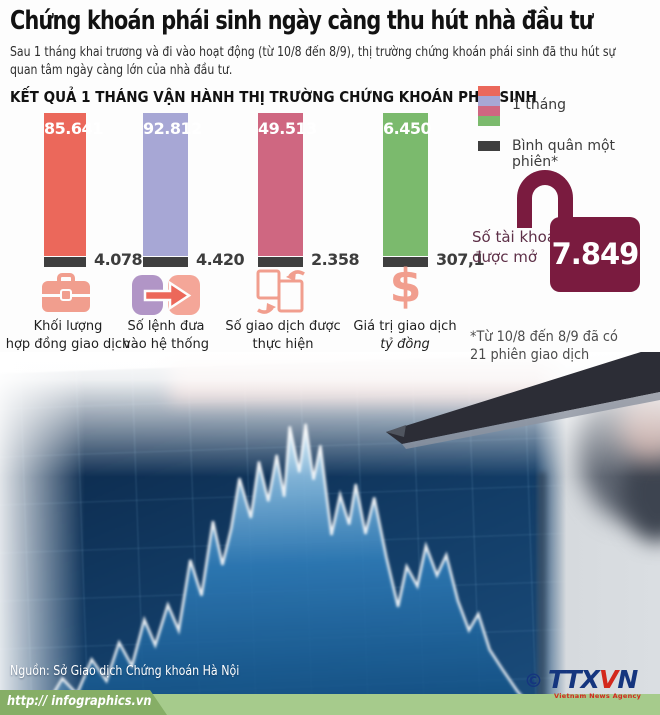 Image resolution: width=660 pixels, height=715 pixels. I want to click on accounts-opened-label: Số tài khoản được mở, so click(519, 247).